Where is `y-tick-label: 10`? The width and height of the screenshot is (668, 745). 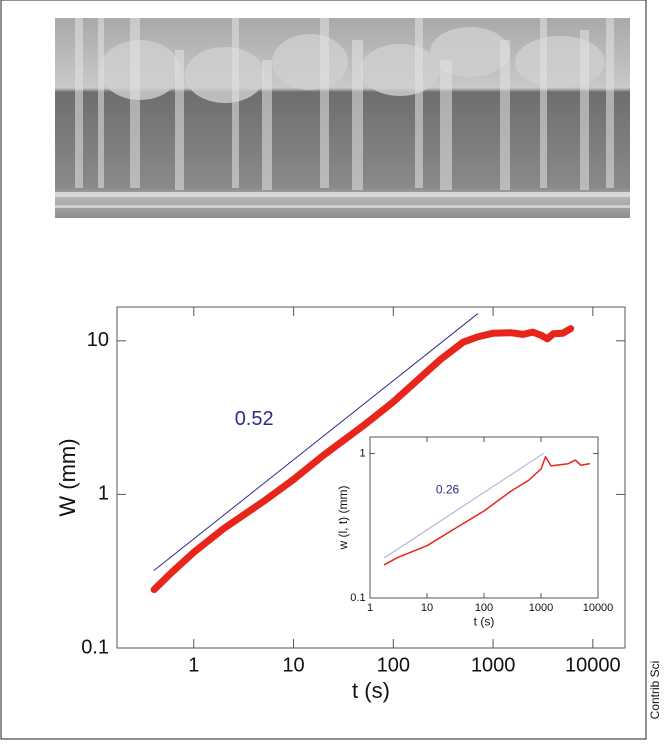
y-tick-label: 10 is located at coordinates (98, 340).